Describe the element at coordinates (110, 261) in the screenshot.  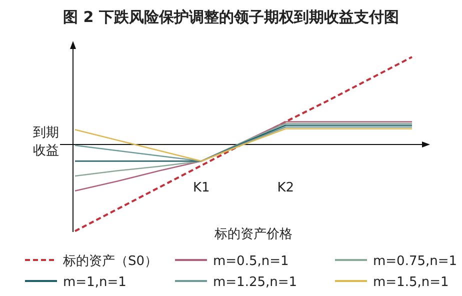
I see `legend-label: 标的资产（S0）` at that location.